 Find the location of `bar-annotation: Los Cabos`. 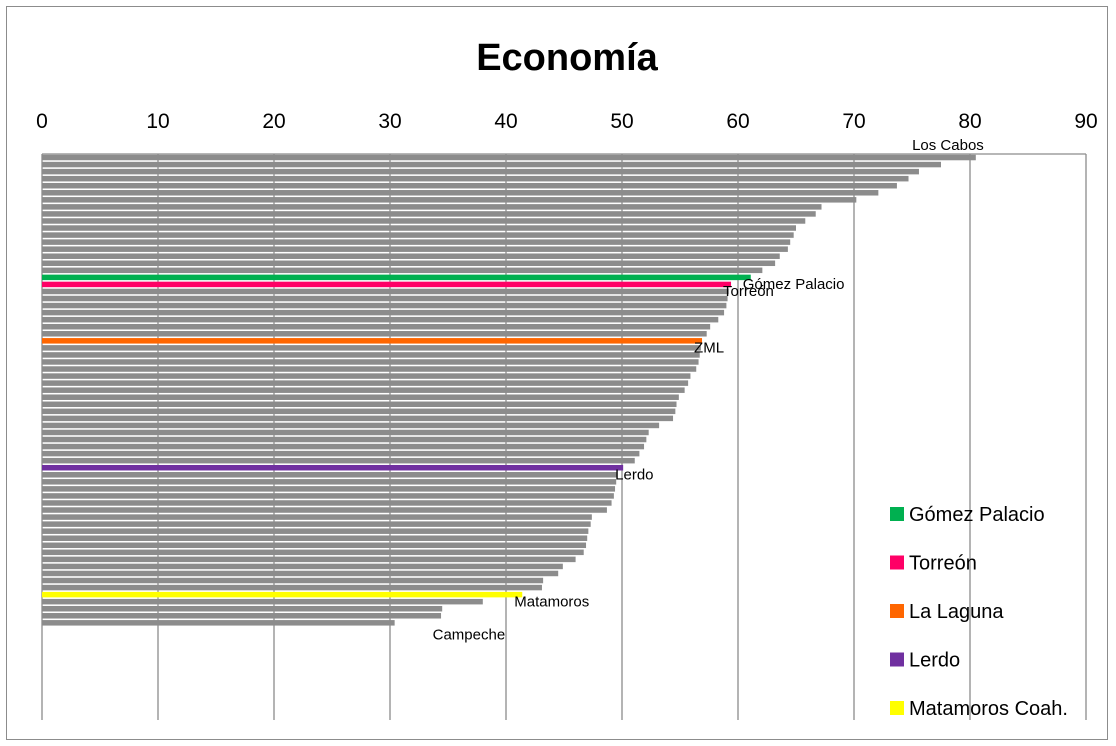

bar-annotation: Los Cabos is located at coordinates (948, 145).